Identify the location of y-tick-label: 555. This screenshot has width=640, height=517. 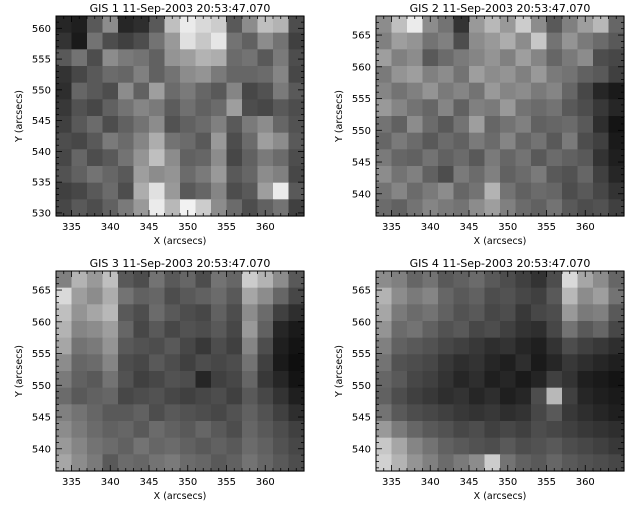
(361, 354).